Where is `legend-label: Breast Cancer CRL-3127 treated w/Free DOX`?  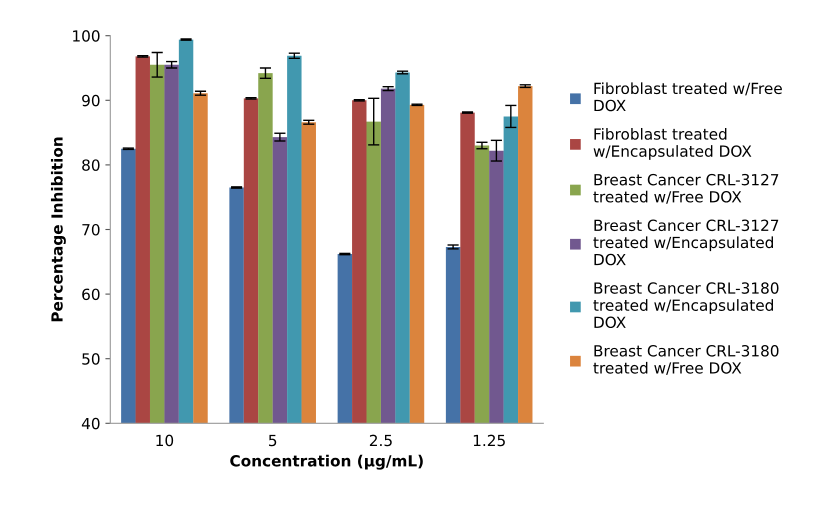 legend-label: Breast Cancer CRL-3127 treated w/Free DOX is located at coordinates (685, 189).